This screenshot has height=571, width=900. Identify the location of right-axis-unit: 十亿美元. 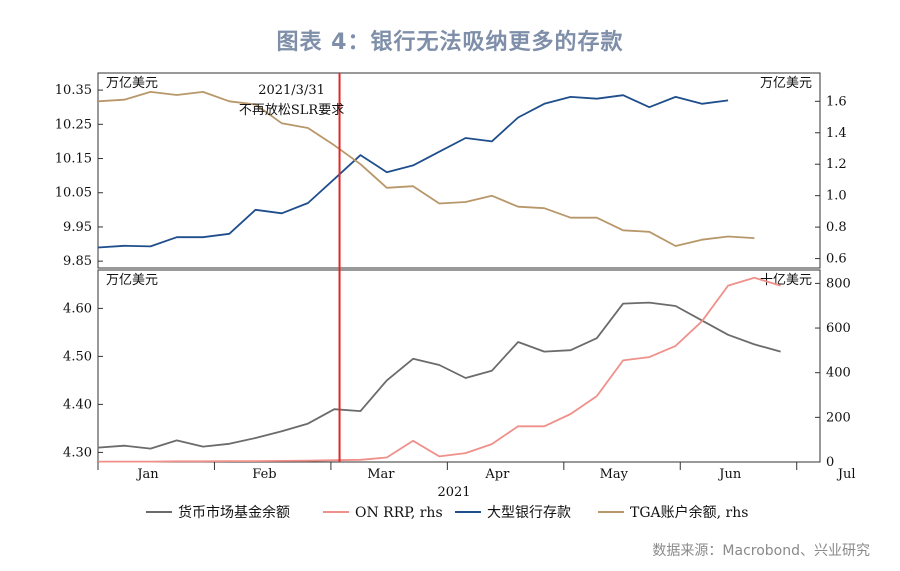
(786, 280).